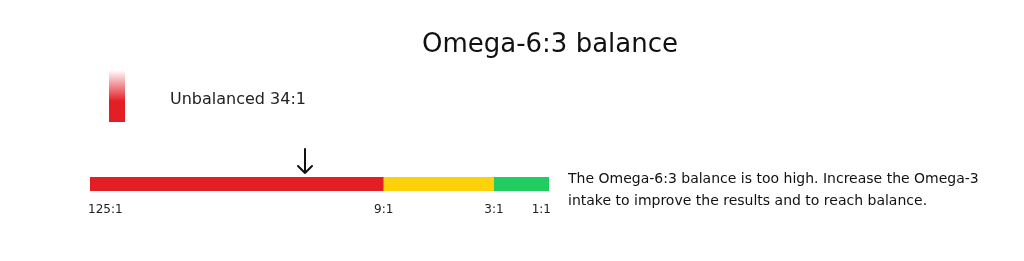 The image size is (1024, 261). What do you see at coordinates (384, 209) in the screenshot?
I see `text: 9:1` at bounding box center [384, 209].